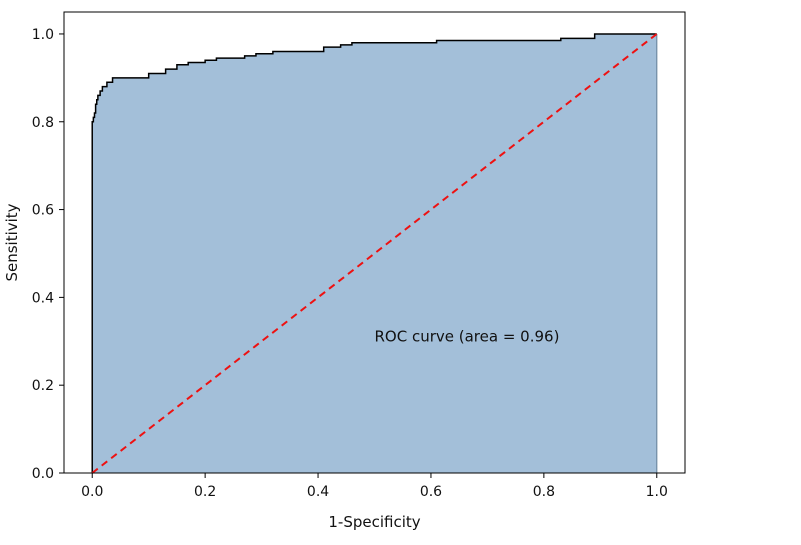  What do you see at coordinates (657, 492) in the screenshot?
I see `x-tick-label: 1.0` at bounding box center [657, 492].